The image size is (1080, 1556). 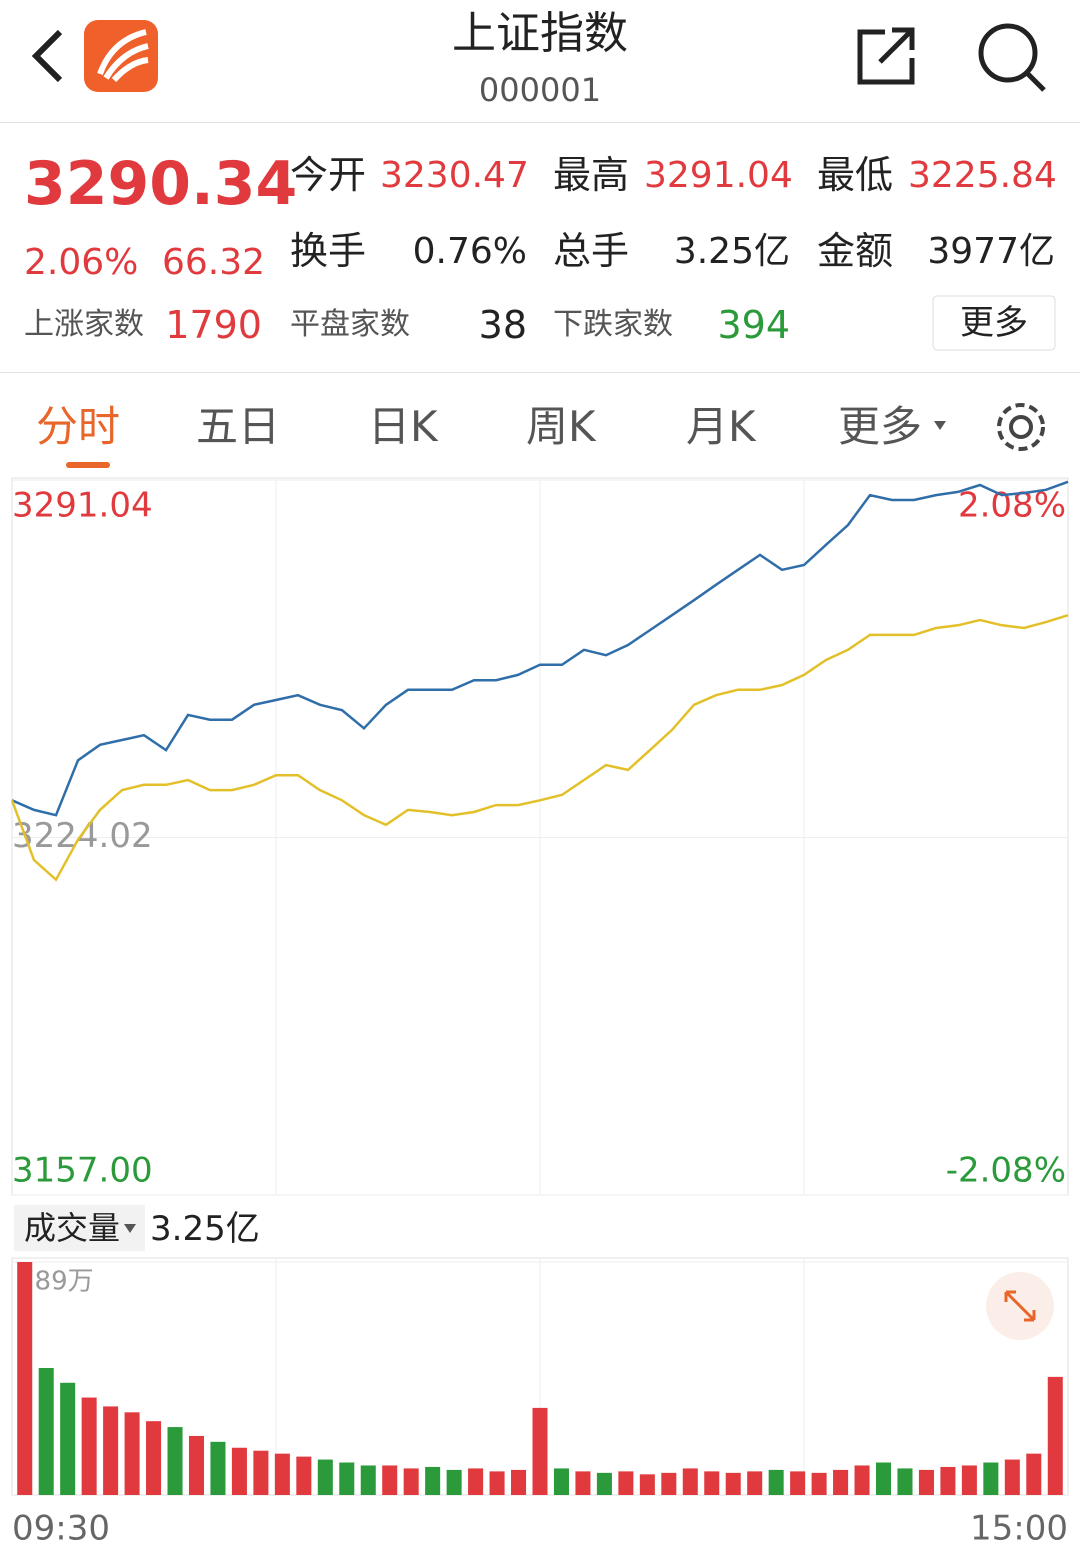 I want to click on volume-title: 成交量, so click(x=72, y=1228).